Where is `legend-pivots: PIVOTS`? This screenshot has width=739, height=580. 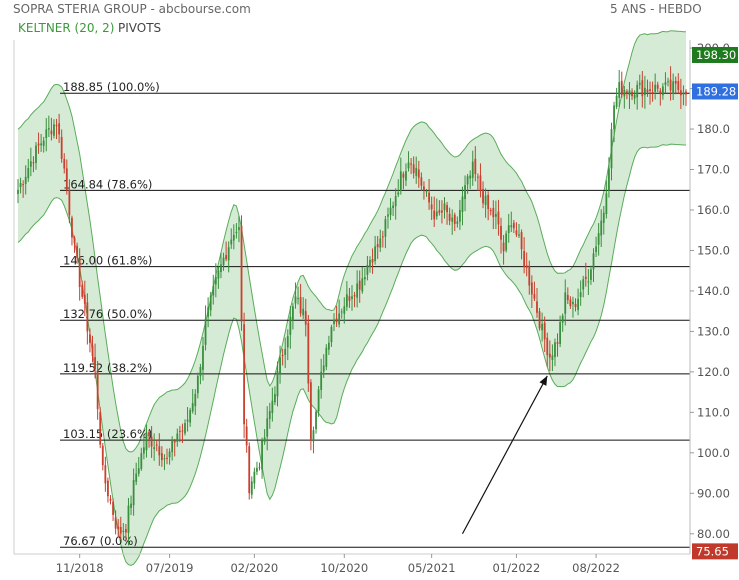
legend-pivots: PIVOTS is located at coordinates (140, 28).